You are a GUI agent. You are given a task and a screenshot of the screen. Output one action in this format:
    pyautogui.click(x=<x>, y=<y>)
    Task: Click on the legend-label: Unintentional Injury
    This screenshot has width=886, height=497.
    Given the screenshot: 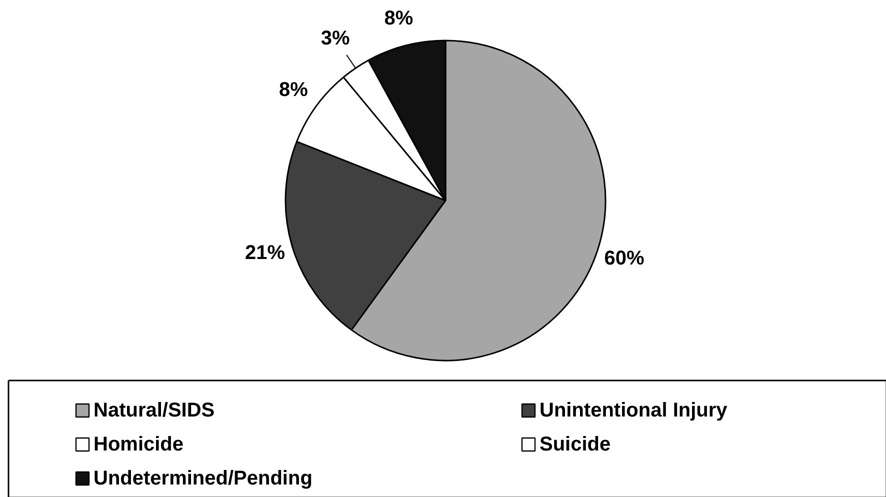 What is the action you would take?
    pyautogui.click(x=634, y=411)
    